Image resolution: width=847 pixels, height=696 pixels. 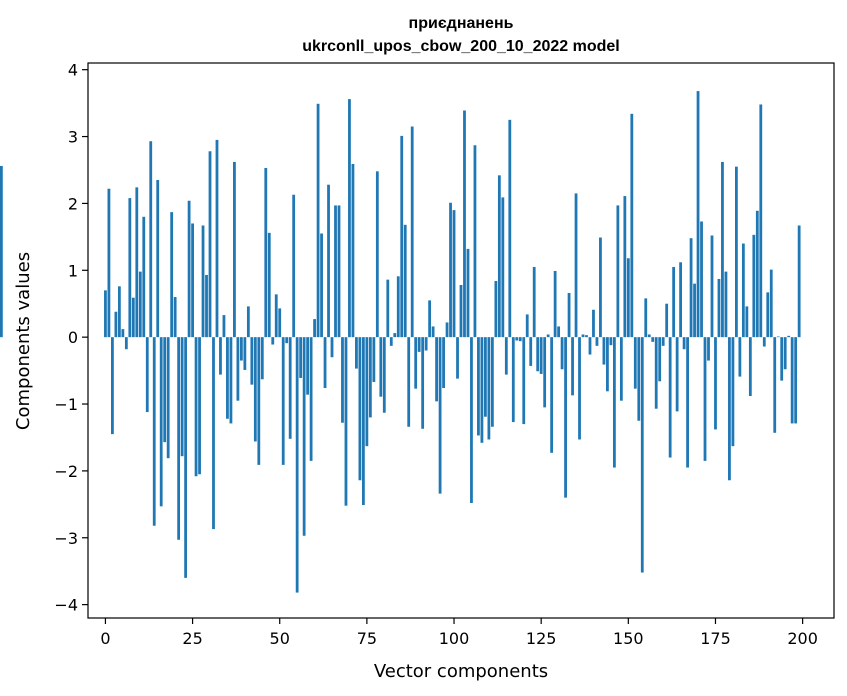 What do you see at coordinates (66, 605) in the screenshot?
I see `y-tick-label: −4` at bounding box center [66, 605].